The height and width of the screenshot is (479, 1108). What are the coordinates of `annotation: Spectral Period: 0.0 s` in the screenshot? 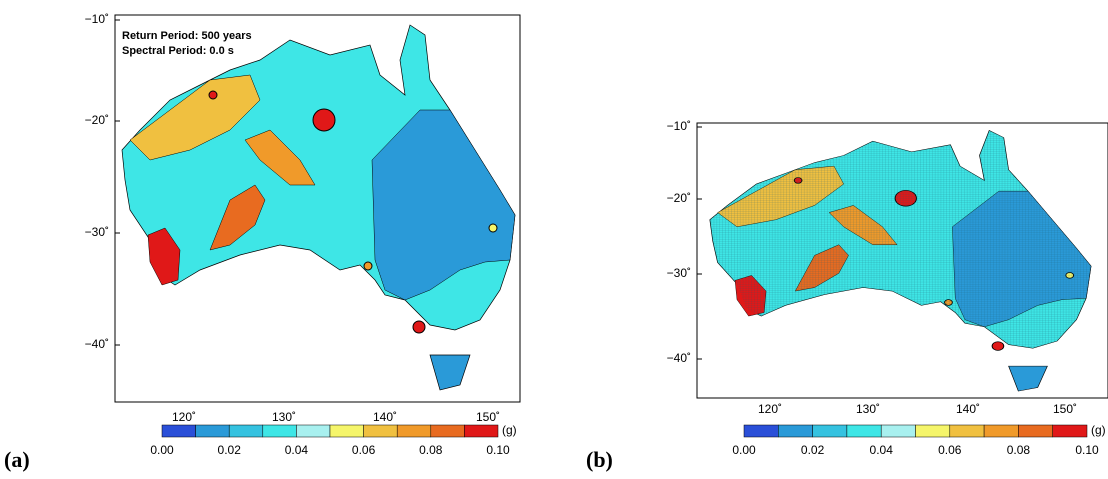 It's located at (178, 51).